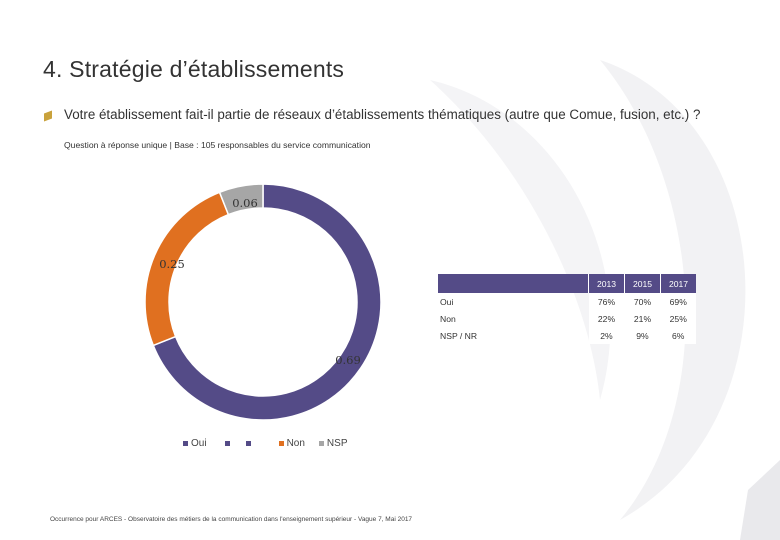 The width and height of the screenshot is (780, 540). Describe the element at coordinates (187, 269) in the screenshot. I see `donut-slice-non` at that location.